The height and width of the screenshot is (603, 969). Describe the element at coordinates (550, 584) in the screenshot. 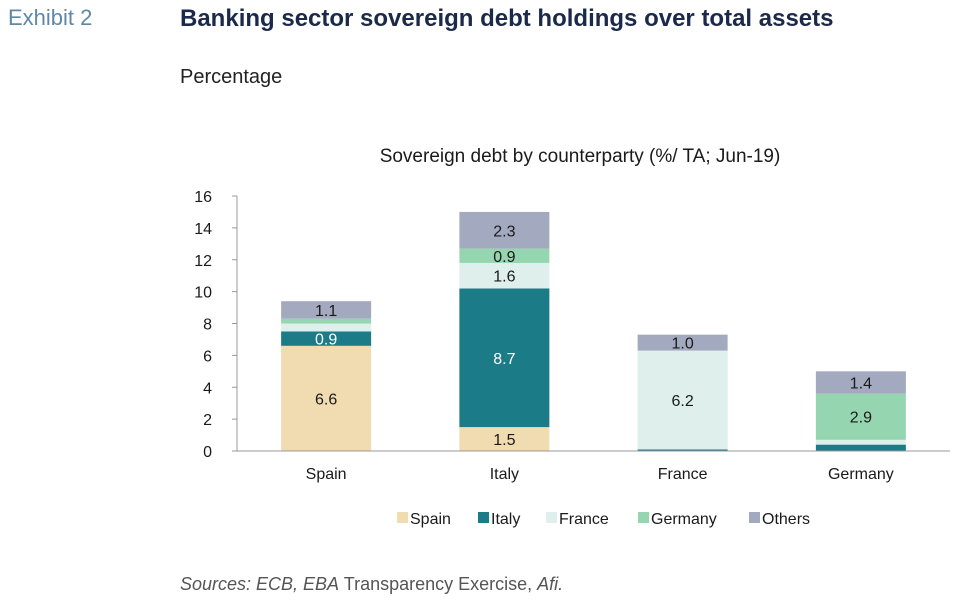

I see `sources-part-3: Afi.` at that location.